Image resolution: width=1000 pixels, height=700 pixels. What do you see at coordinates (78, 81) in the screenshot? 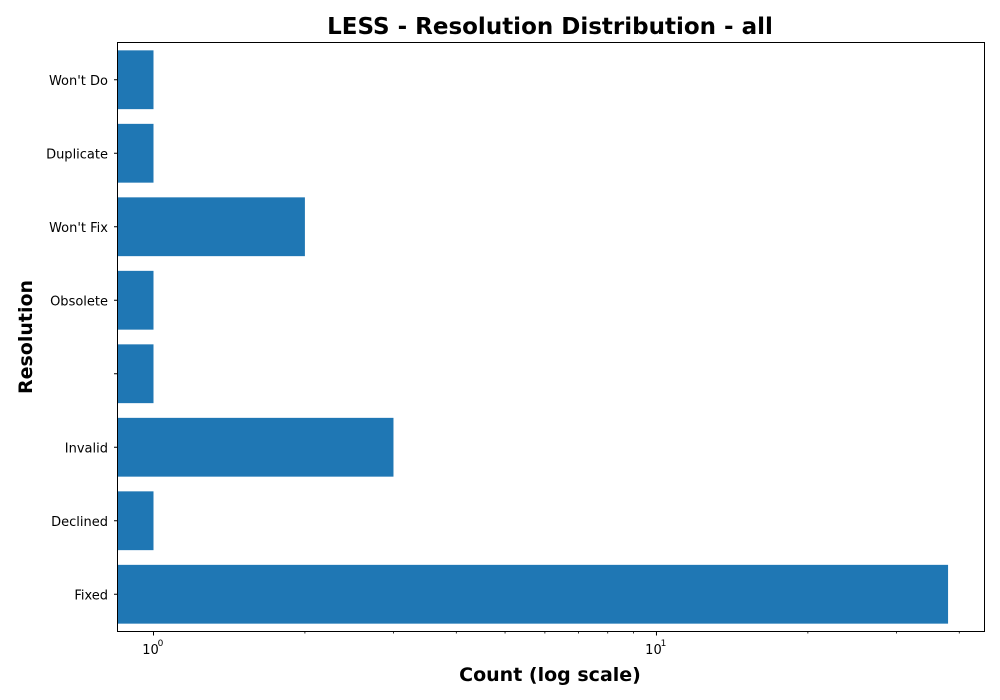
I see `y-tick-label: Won't Do` at bounding box center [78, 81].